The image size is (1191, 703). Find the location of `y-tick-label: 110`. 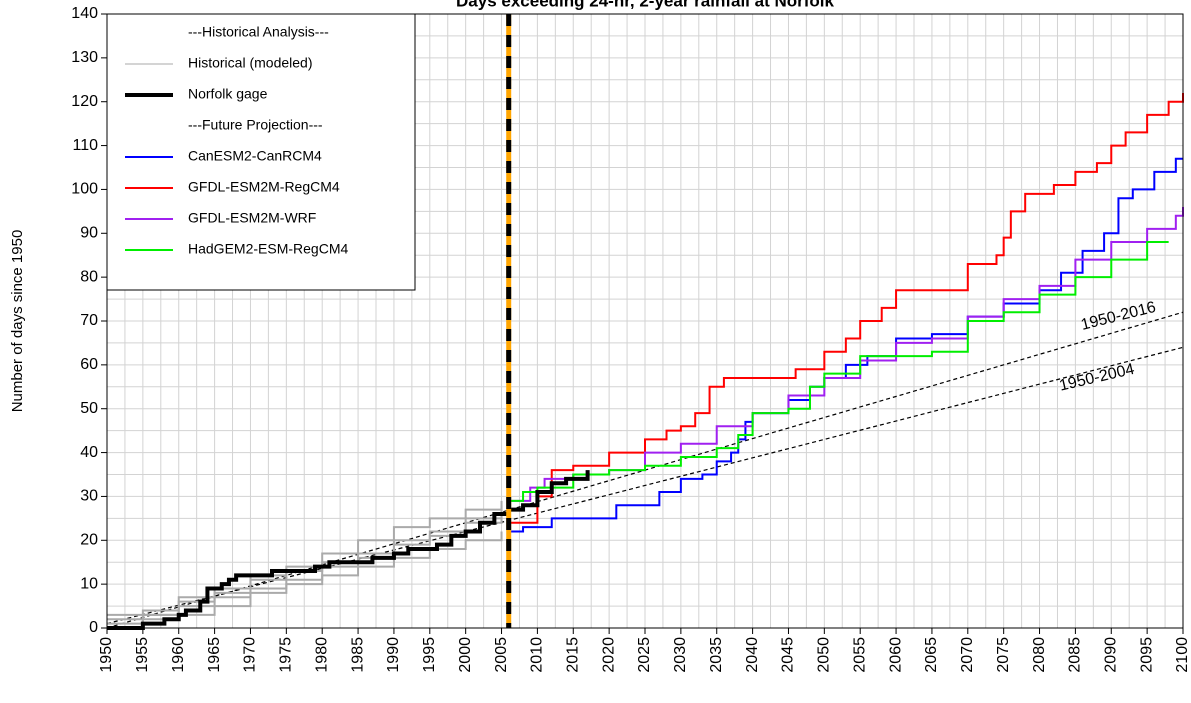

y-tick-label: 110 is located at coordinates (85, 145).